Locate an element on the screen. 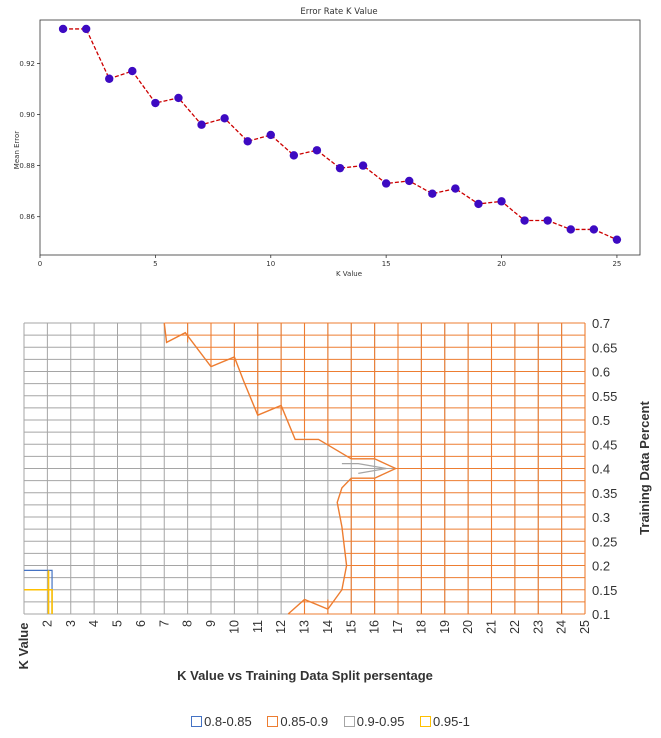 Image resolution: width=661 pixels, height=738 pixels. x-tick-label: 4 is located at coordinates (94, 623).